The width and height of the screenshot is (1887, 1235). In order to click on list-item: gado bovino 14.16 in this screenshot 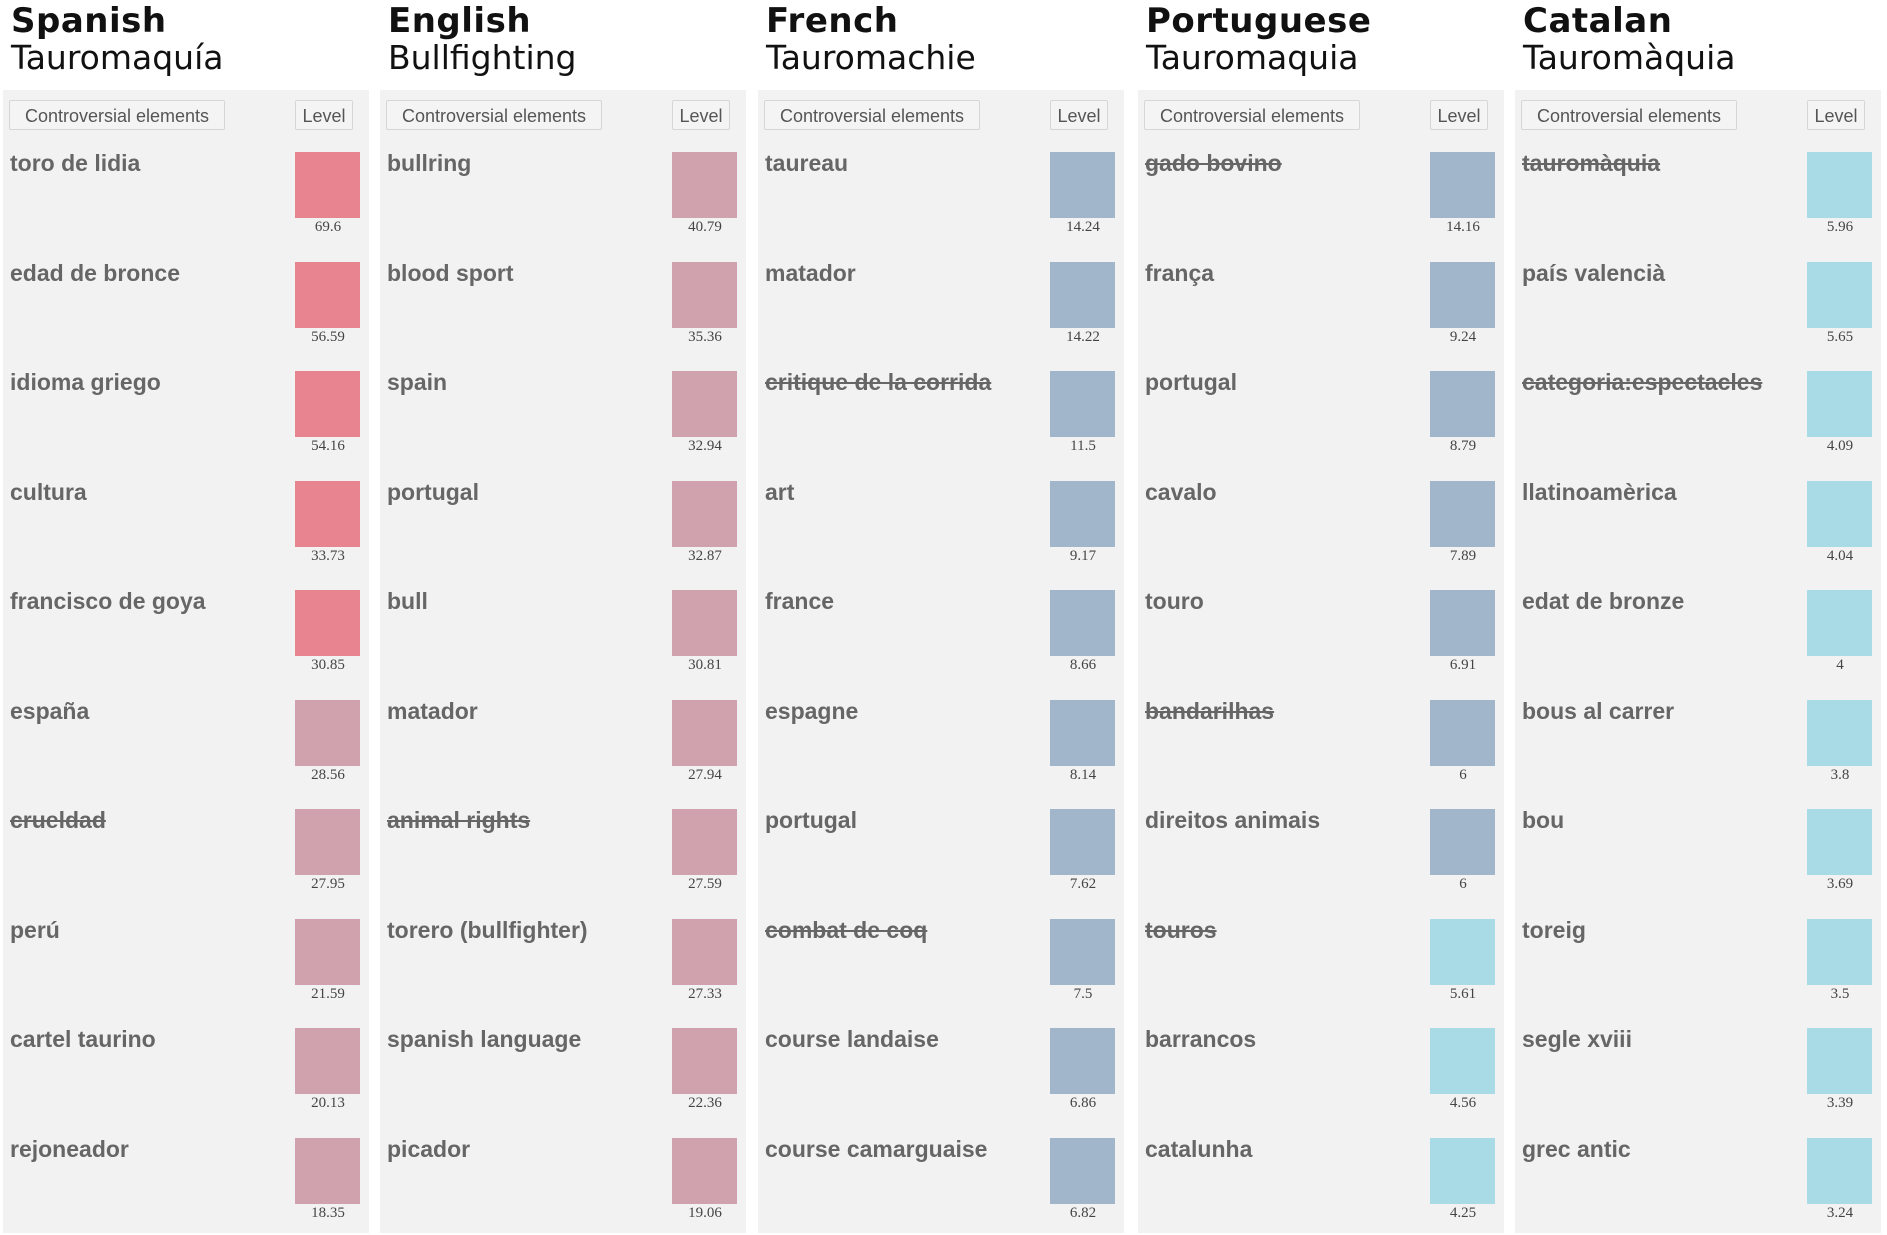, I will do `click(1321, 192)`.